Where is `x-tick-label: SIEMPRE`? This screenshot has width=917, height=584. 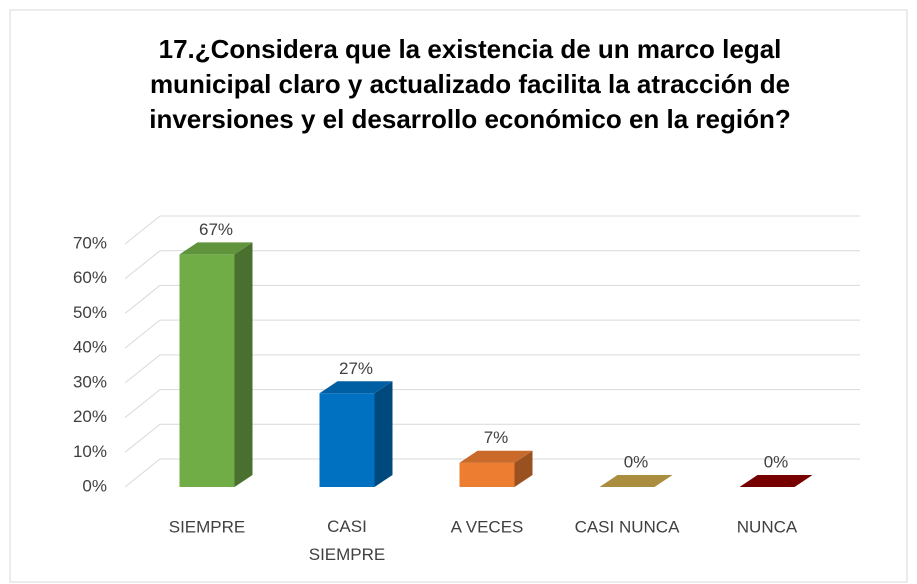 x-tick-label: SIEMPRE is located at coordinates (207, 526).